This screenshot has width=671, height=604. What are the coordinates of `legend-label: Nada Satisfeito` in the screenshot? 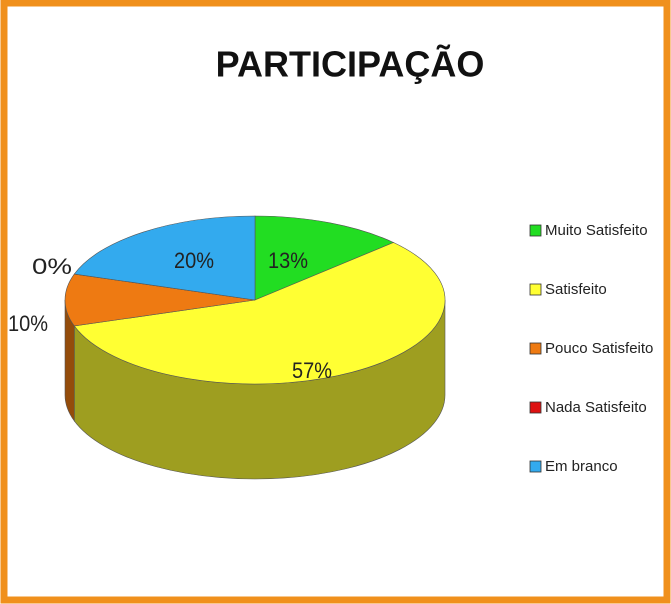 It's located at (596, 407).